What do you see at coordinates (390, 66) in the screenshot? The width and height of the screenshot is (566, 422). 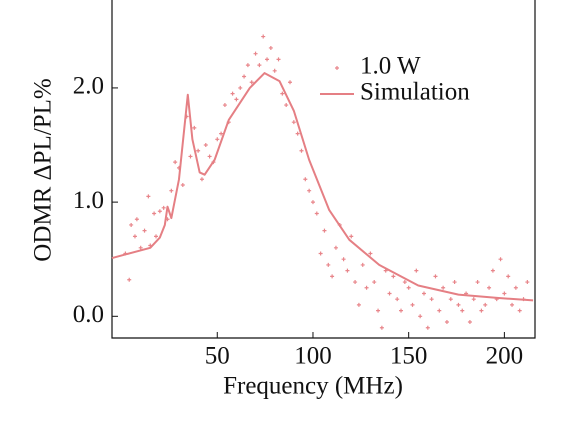 I see `legend-label: 1.0 W` at bounding box center [390, 66].